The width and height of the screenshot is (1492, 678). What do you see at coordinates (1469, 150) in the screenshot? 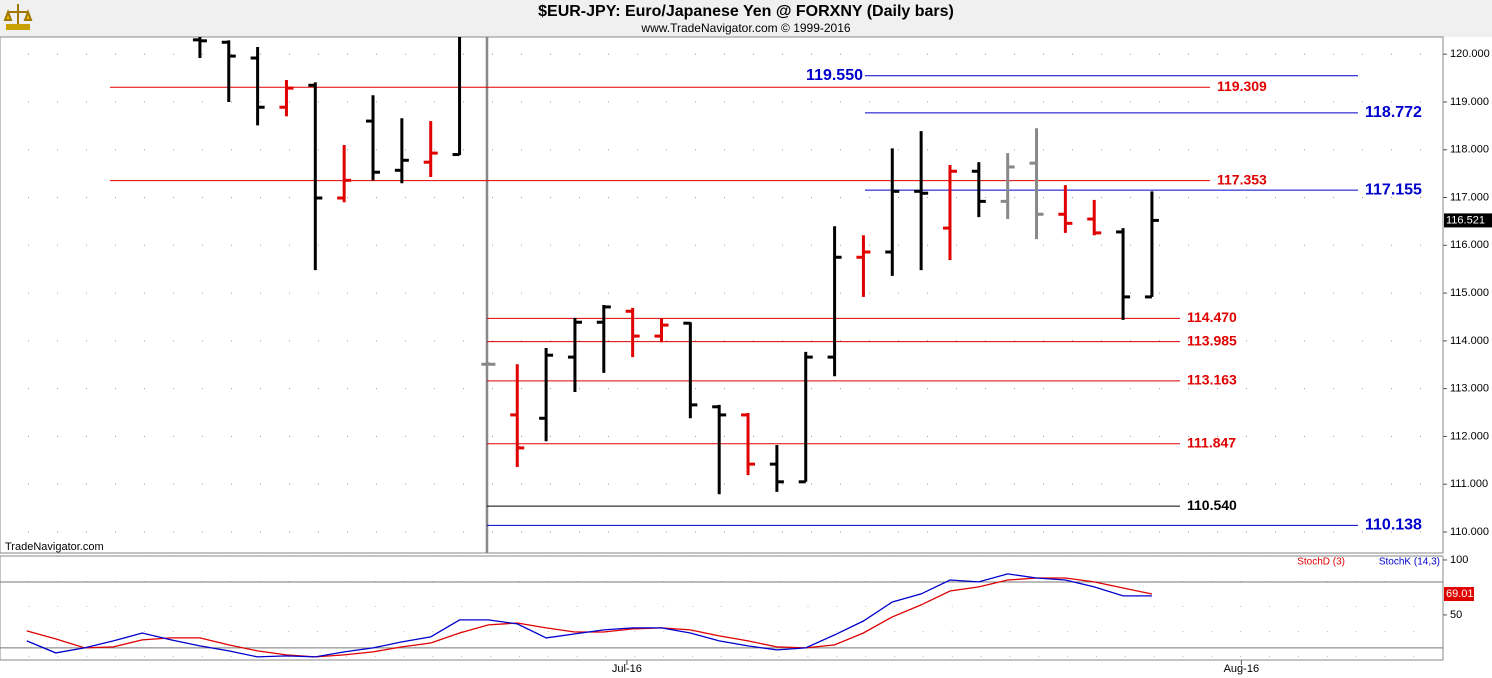
I see `y-tick-label: 118.000` at bounding box center [1469, 150].